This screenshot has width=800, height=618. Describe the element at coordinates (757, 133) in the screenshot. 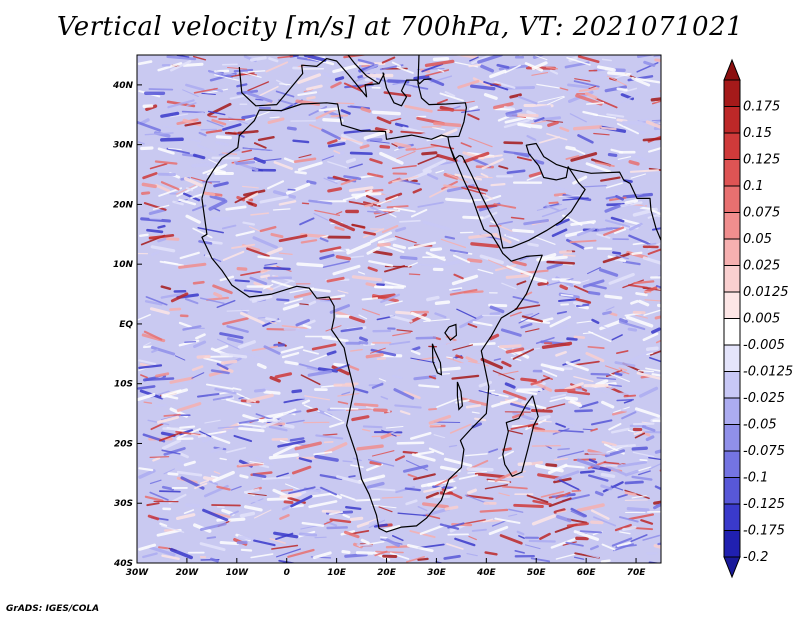

I see `colorbar-label: 0.15` at that location.